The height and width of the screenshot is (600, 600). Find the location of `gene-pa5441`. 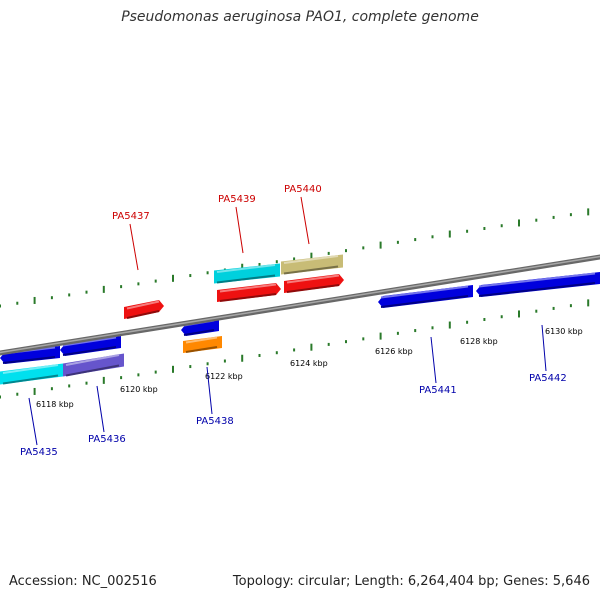

gene-pa5441 is located at coordinates (425, 296).